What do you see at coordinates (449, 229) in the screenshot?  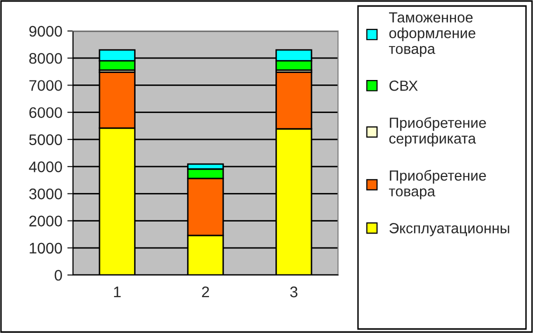 I see `legend-label: Эксплуатационны` at bounding box center [449, 229].